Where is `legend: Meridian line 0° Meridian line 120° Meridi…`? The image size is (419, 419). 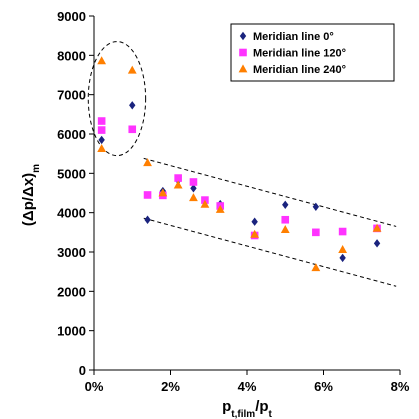 legend: Meridian line 0° Meridian line 120° Meridi… is located at coordinates (312, 52).